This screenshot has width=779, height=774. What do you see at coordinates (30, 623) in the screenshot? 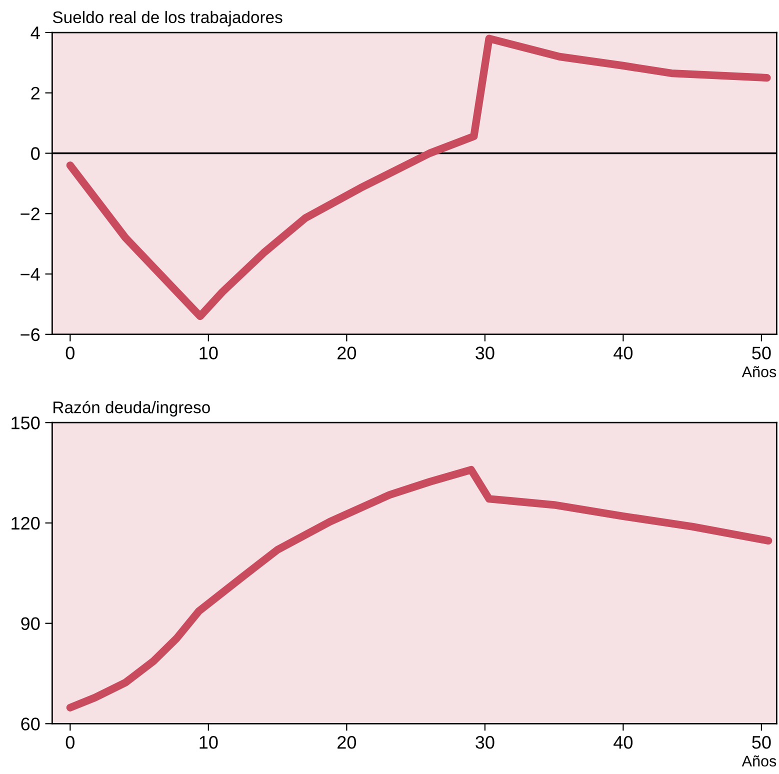
I see `y-tick-label: 90` at bounding box center [30, 623].